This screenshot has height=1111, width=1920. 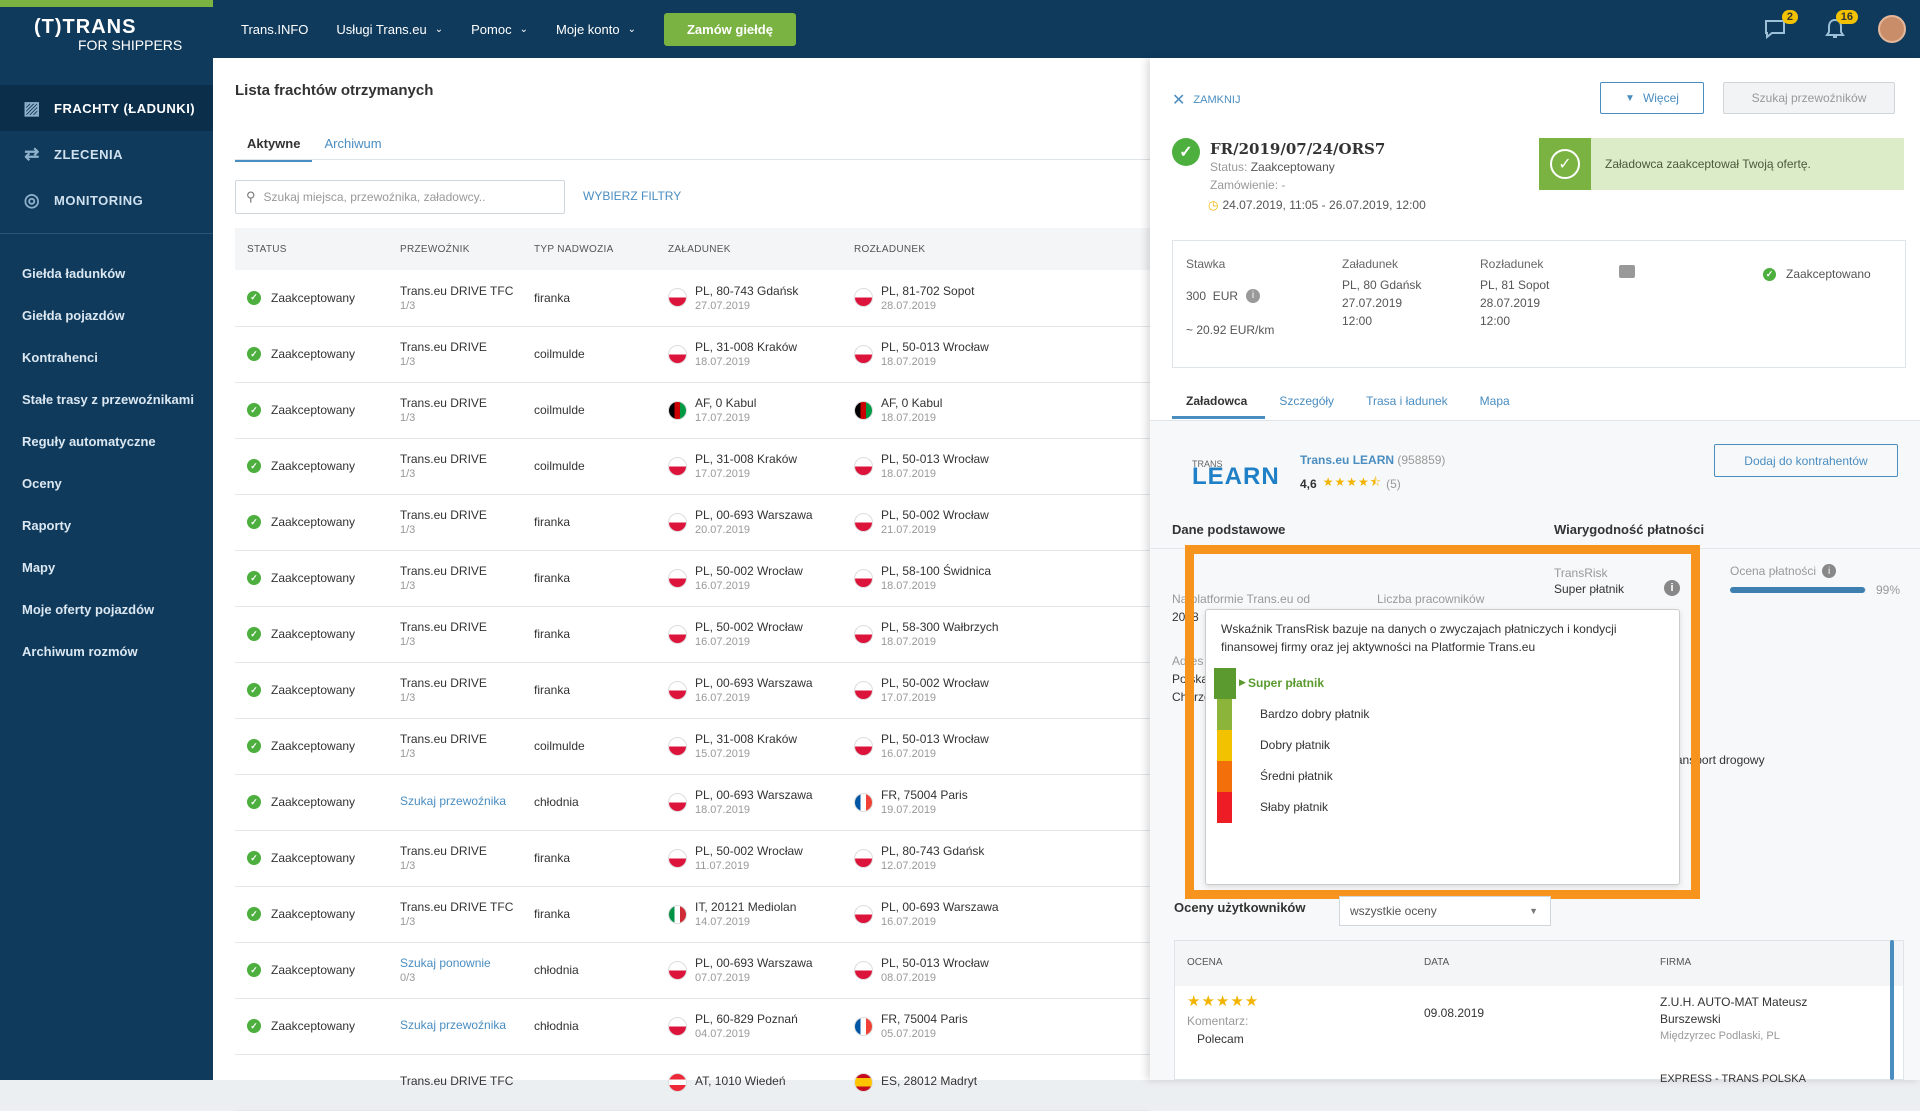 What do you see at coordinates (746, 907) in the screenshot?
I see `load-place: IT, 20121 Mediolan` at bounding box center [746, 907].